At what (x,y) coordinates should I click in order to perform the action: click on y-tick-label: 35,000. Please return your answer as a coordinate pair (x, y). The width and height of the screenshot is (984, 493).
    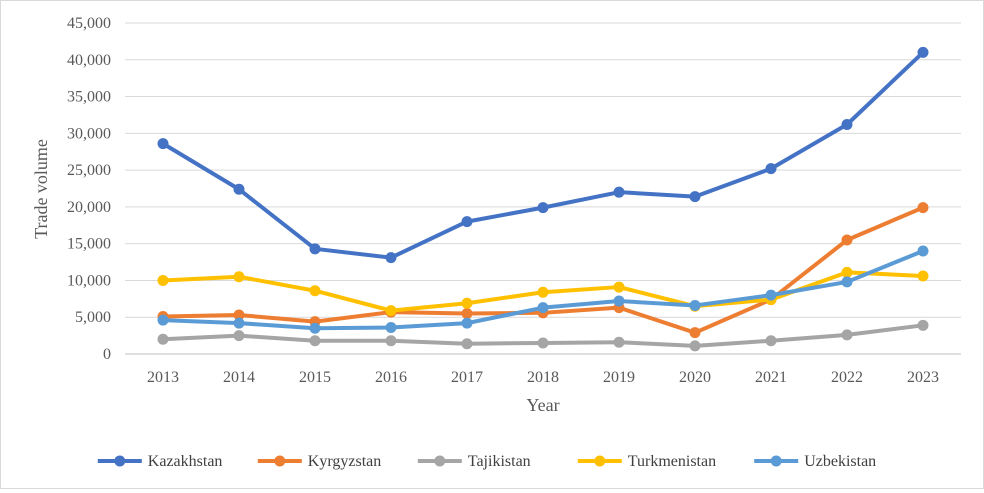
    Looking at the image, I should click on (89, 97).